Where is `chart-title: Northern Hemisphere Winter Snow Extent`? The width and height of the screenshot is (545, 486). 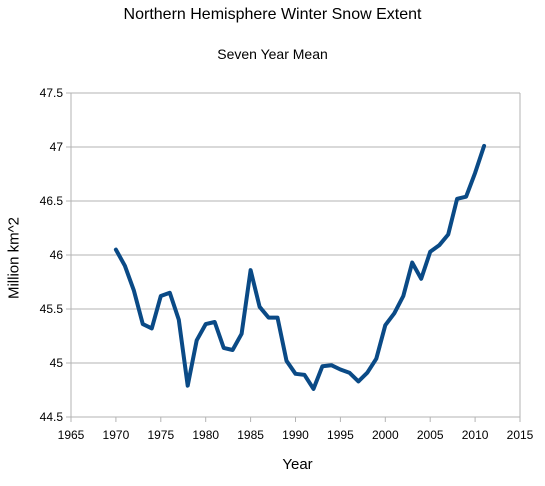
chart-title: Northern Hemisphere Winter Snow Extent is located at coordinates (272, 14).